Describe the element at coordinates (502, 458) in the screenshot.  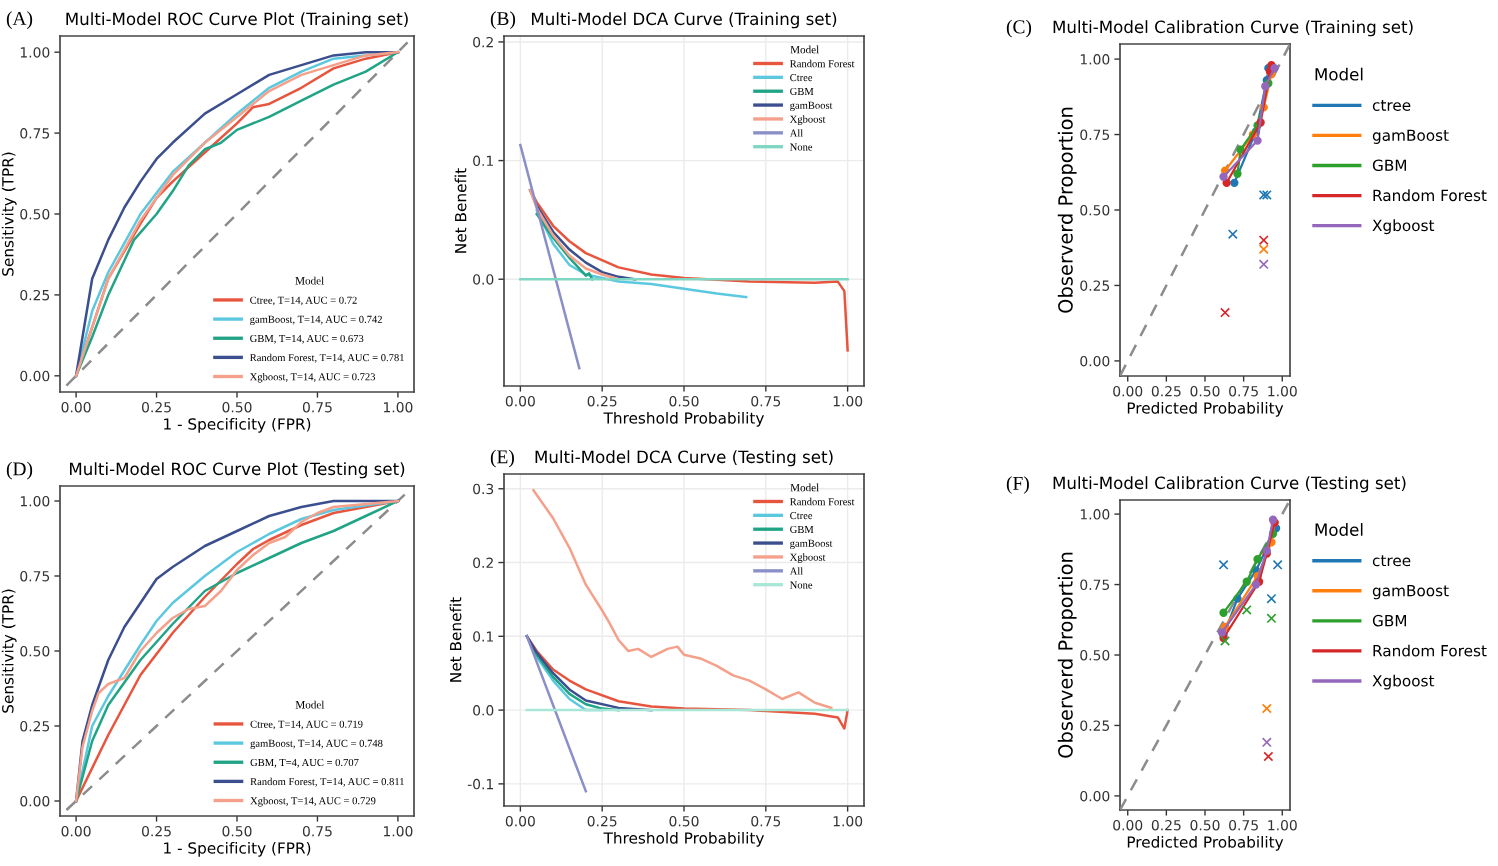
I see `text: (E)` at that location.